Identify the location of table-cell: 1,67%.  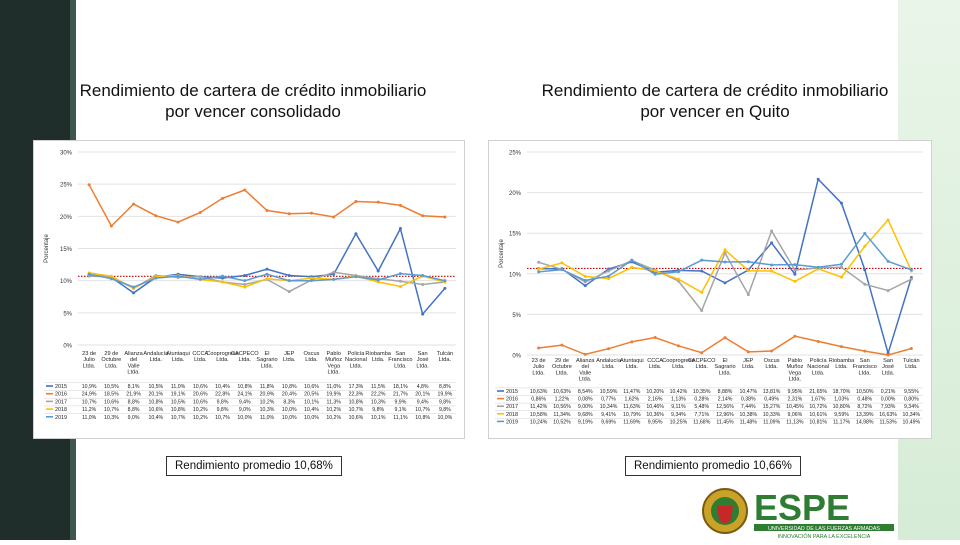
(818, 400).